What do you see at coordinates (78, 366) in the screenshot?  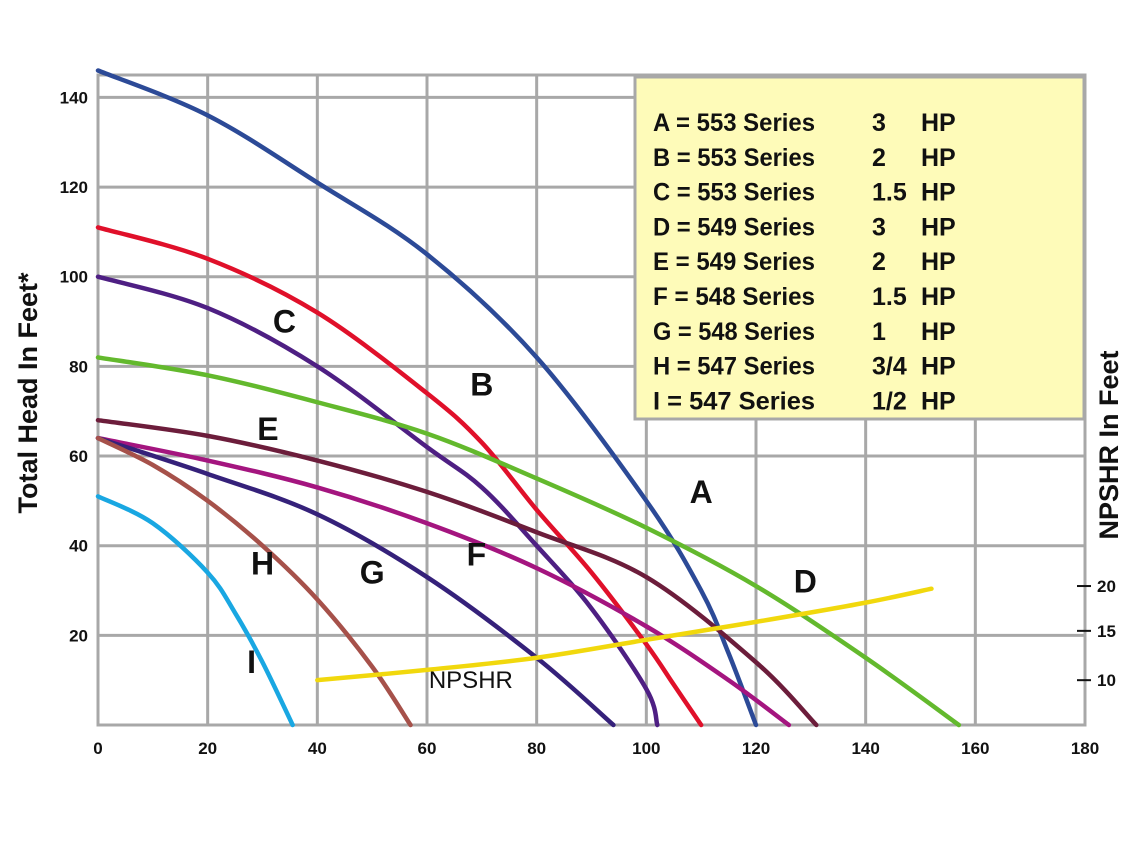 I see `y-tick-label: 80` at bounding box center [78, 366].